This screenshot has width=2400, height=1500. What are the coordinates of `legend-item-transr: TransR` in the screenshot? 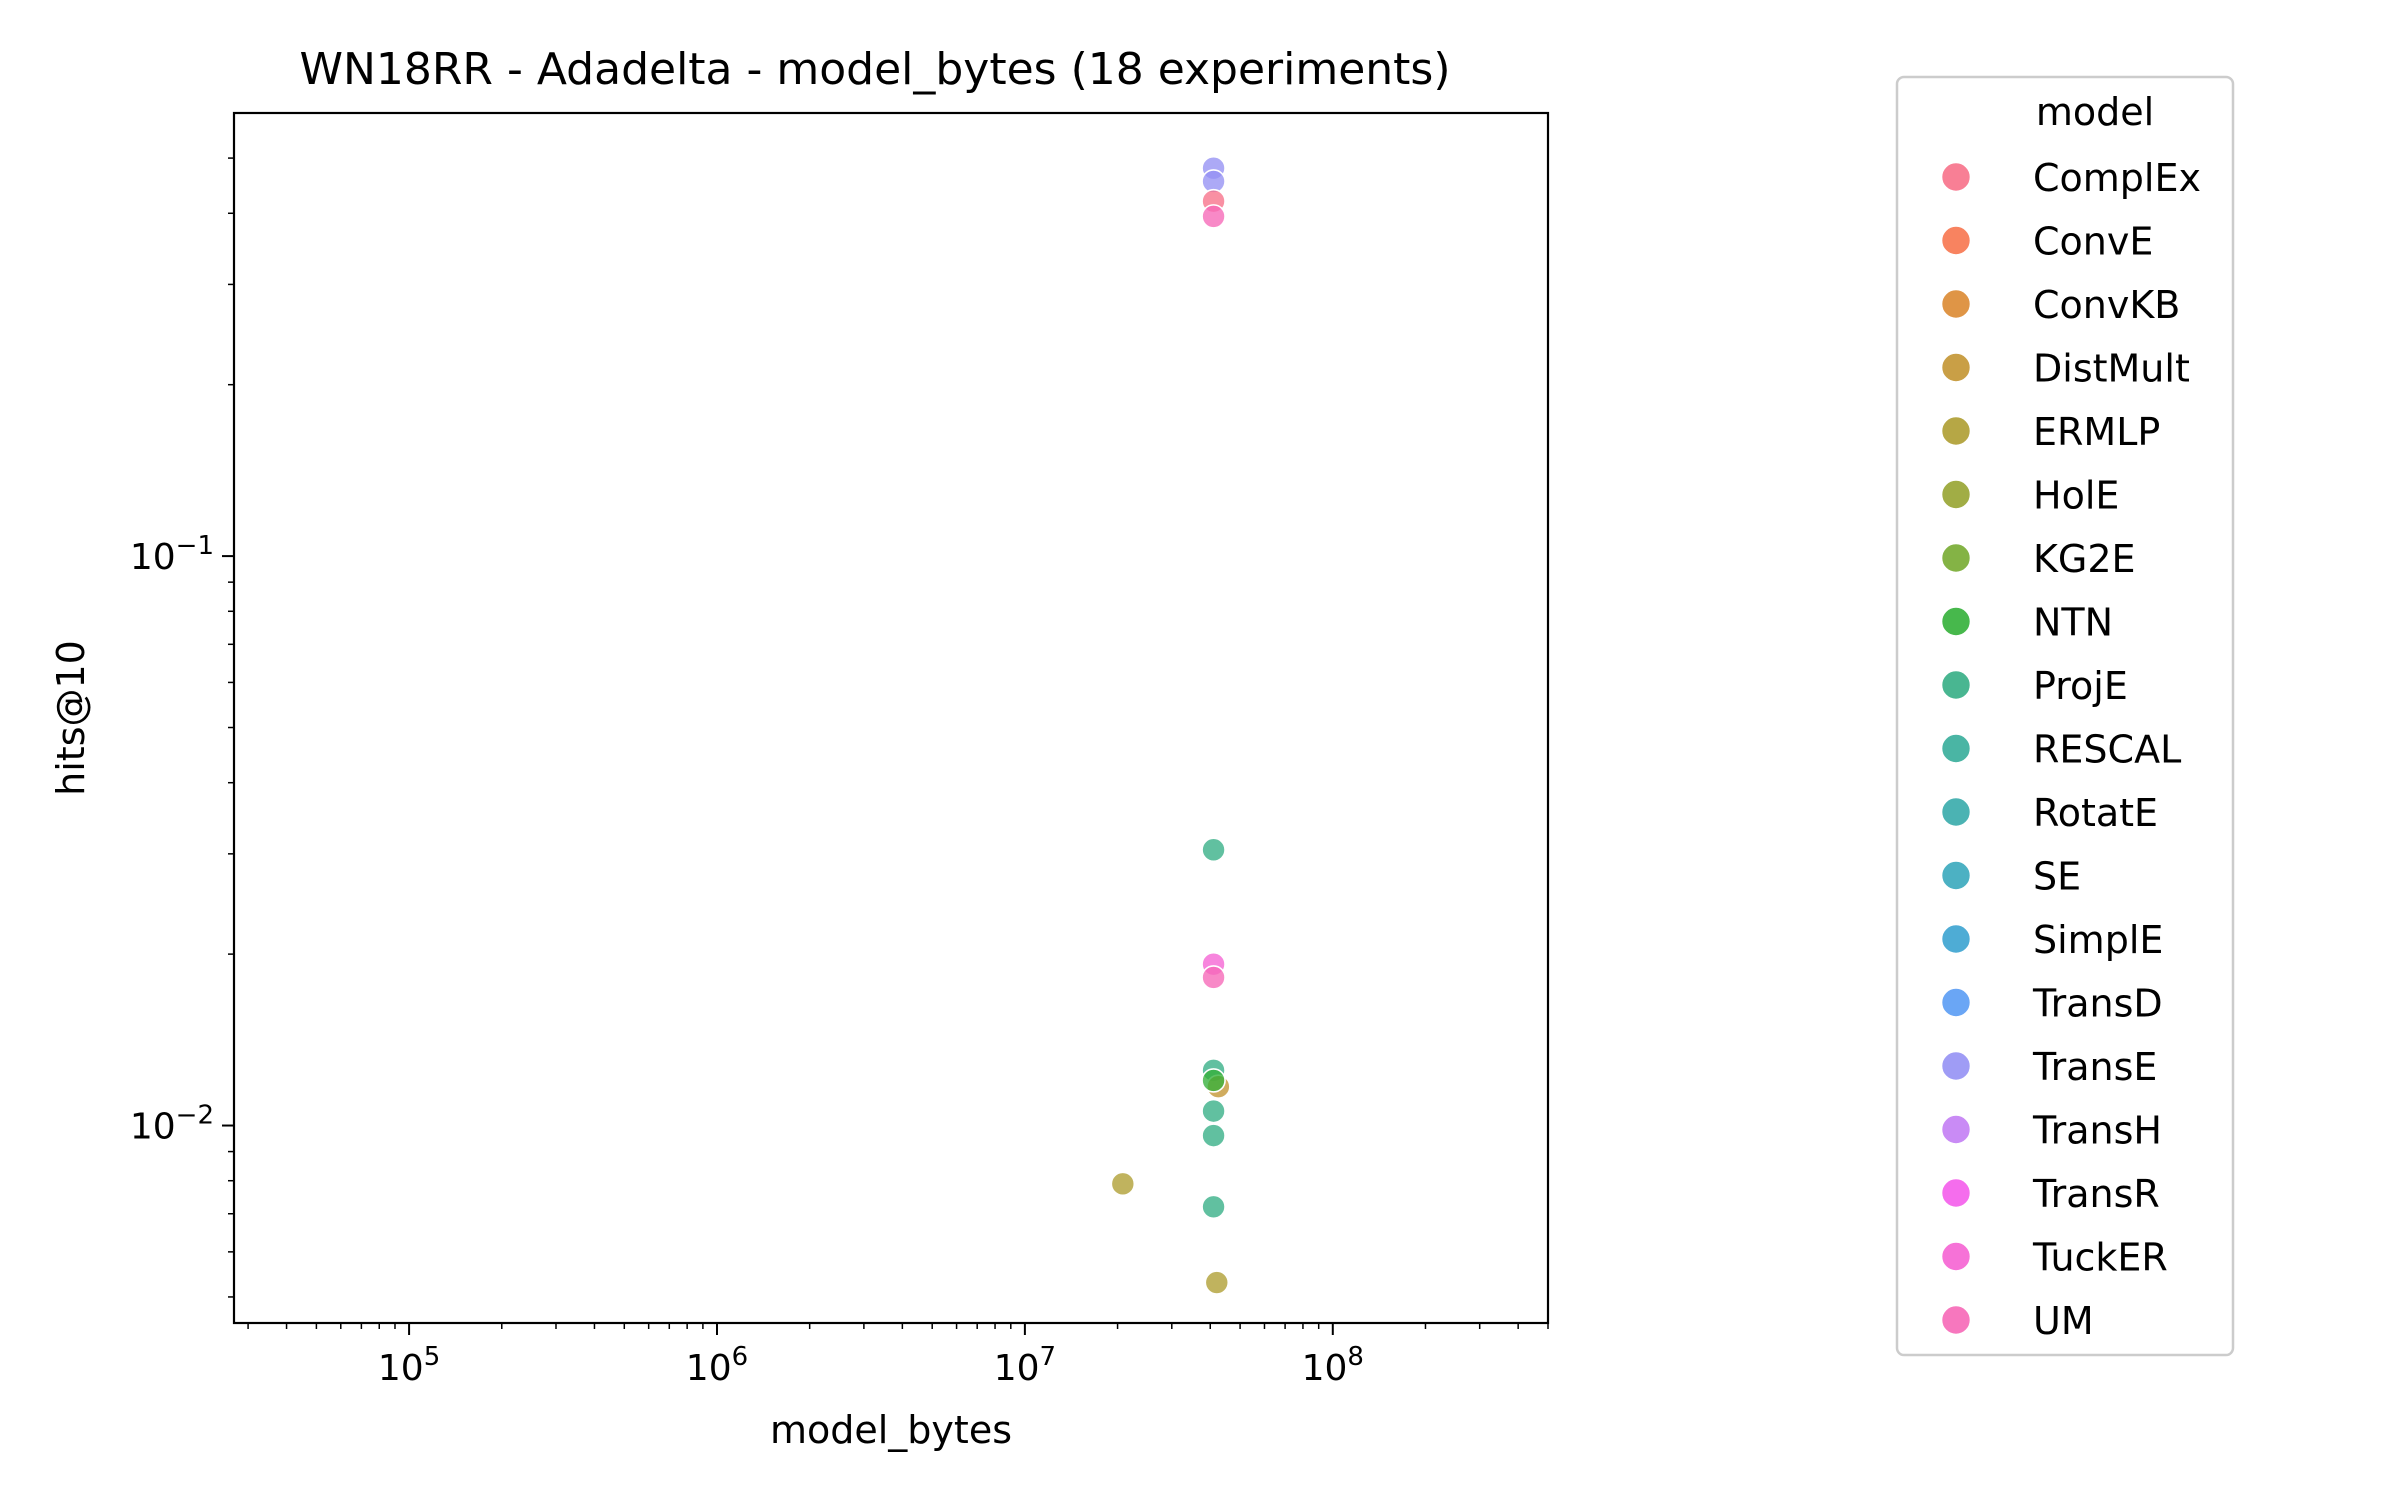 It's located at (2050, 1194).